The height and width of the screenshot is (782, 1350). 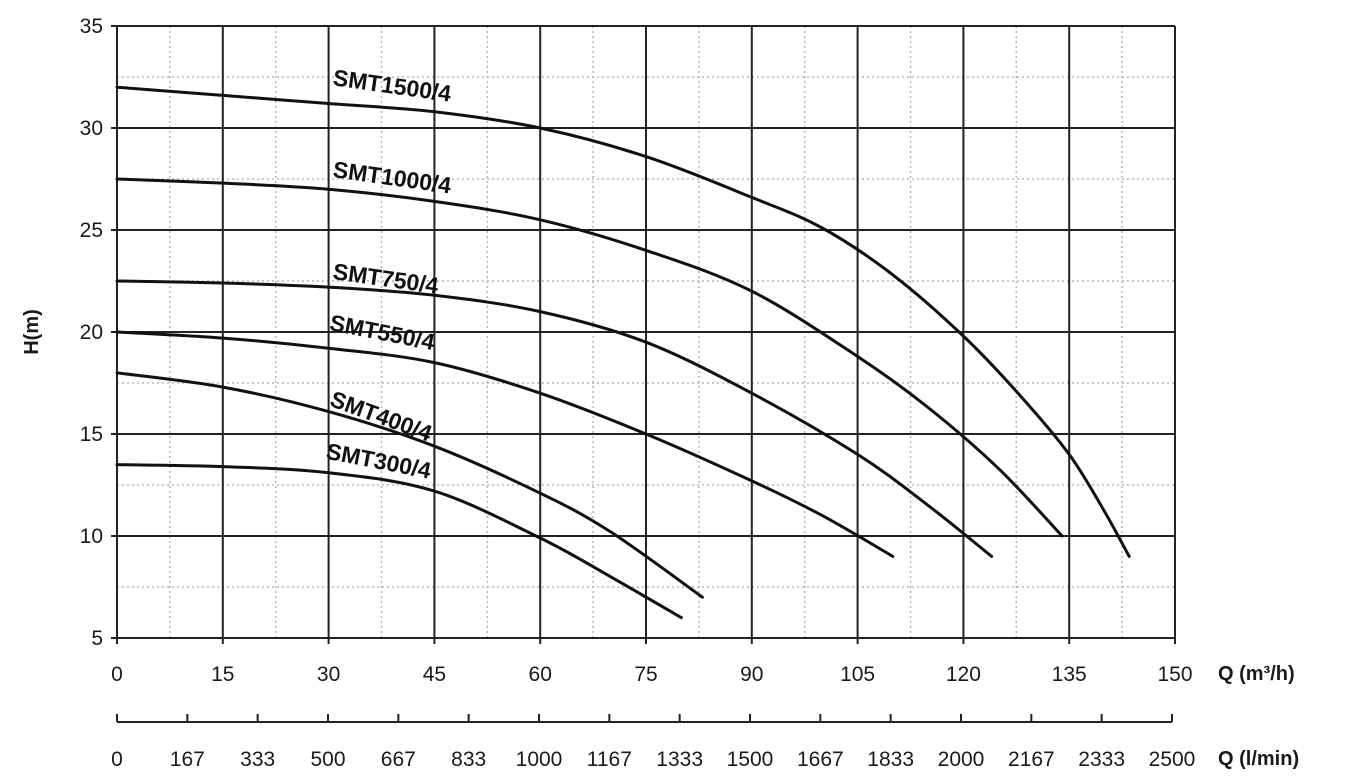 I want to click on label-smt300-4: SMT300/4, so click(x=378, y=461).